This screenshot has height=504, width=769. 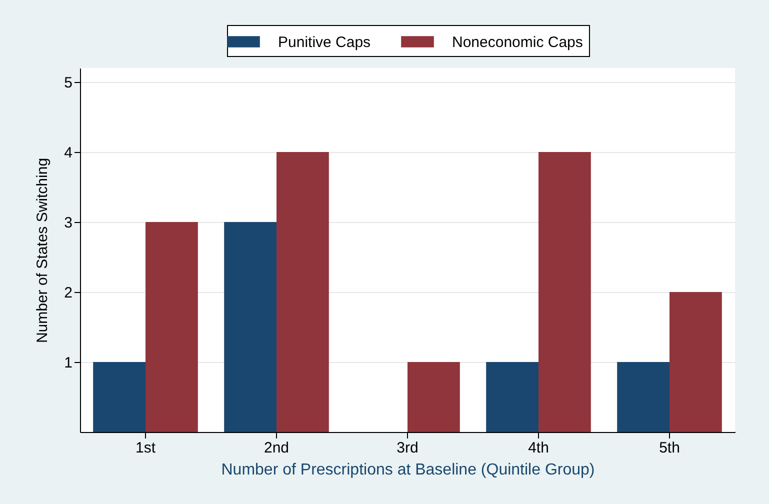 What do you see at coordinates (68, 293) in the screenshot?
I see `y-tick-label: 2` at bounding box center [68, 293].